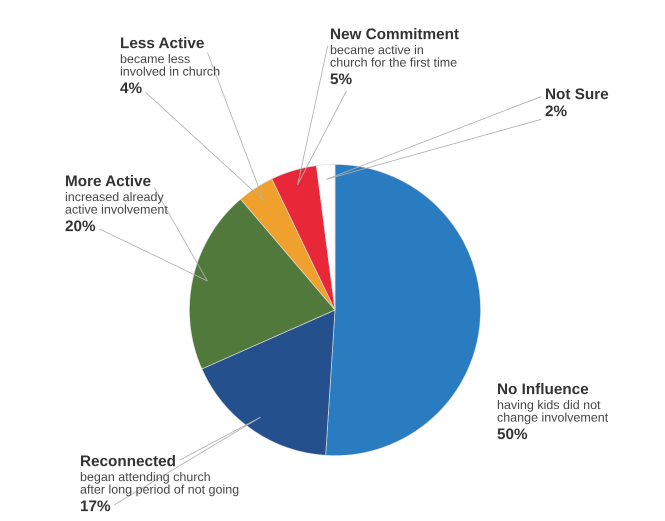 Image resolution: width=665 pixels, height=521 pixels. I want to click on data-label: 4%, so click(131, 88).